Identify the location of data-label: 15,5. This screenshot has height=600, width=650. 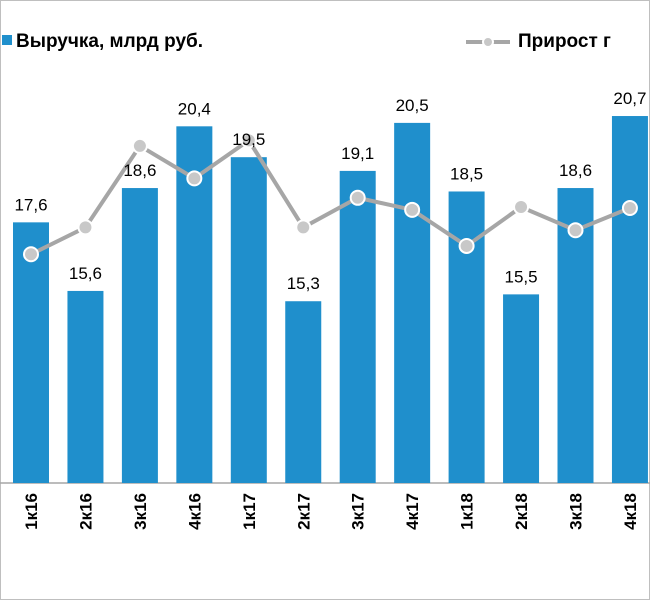
(521, 276).